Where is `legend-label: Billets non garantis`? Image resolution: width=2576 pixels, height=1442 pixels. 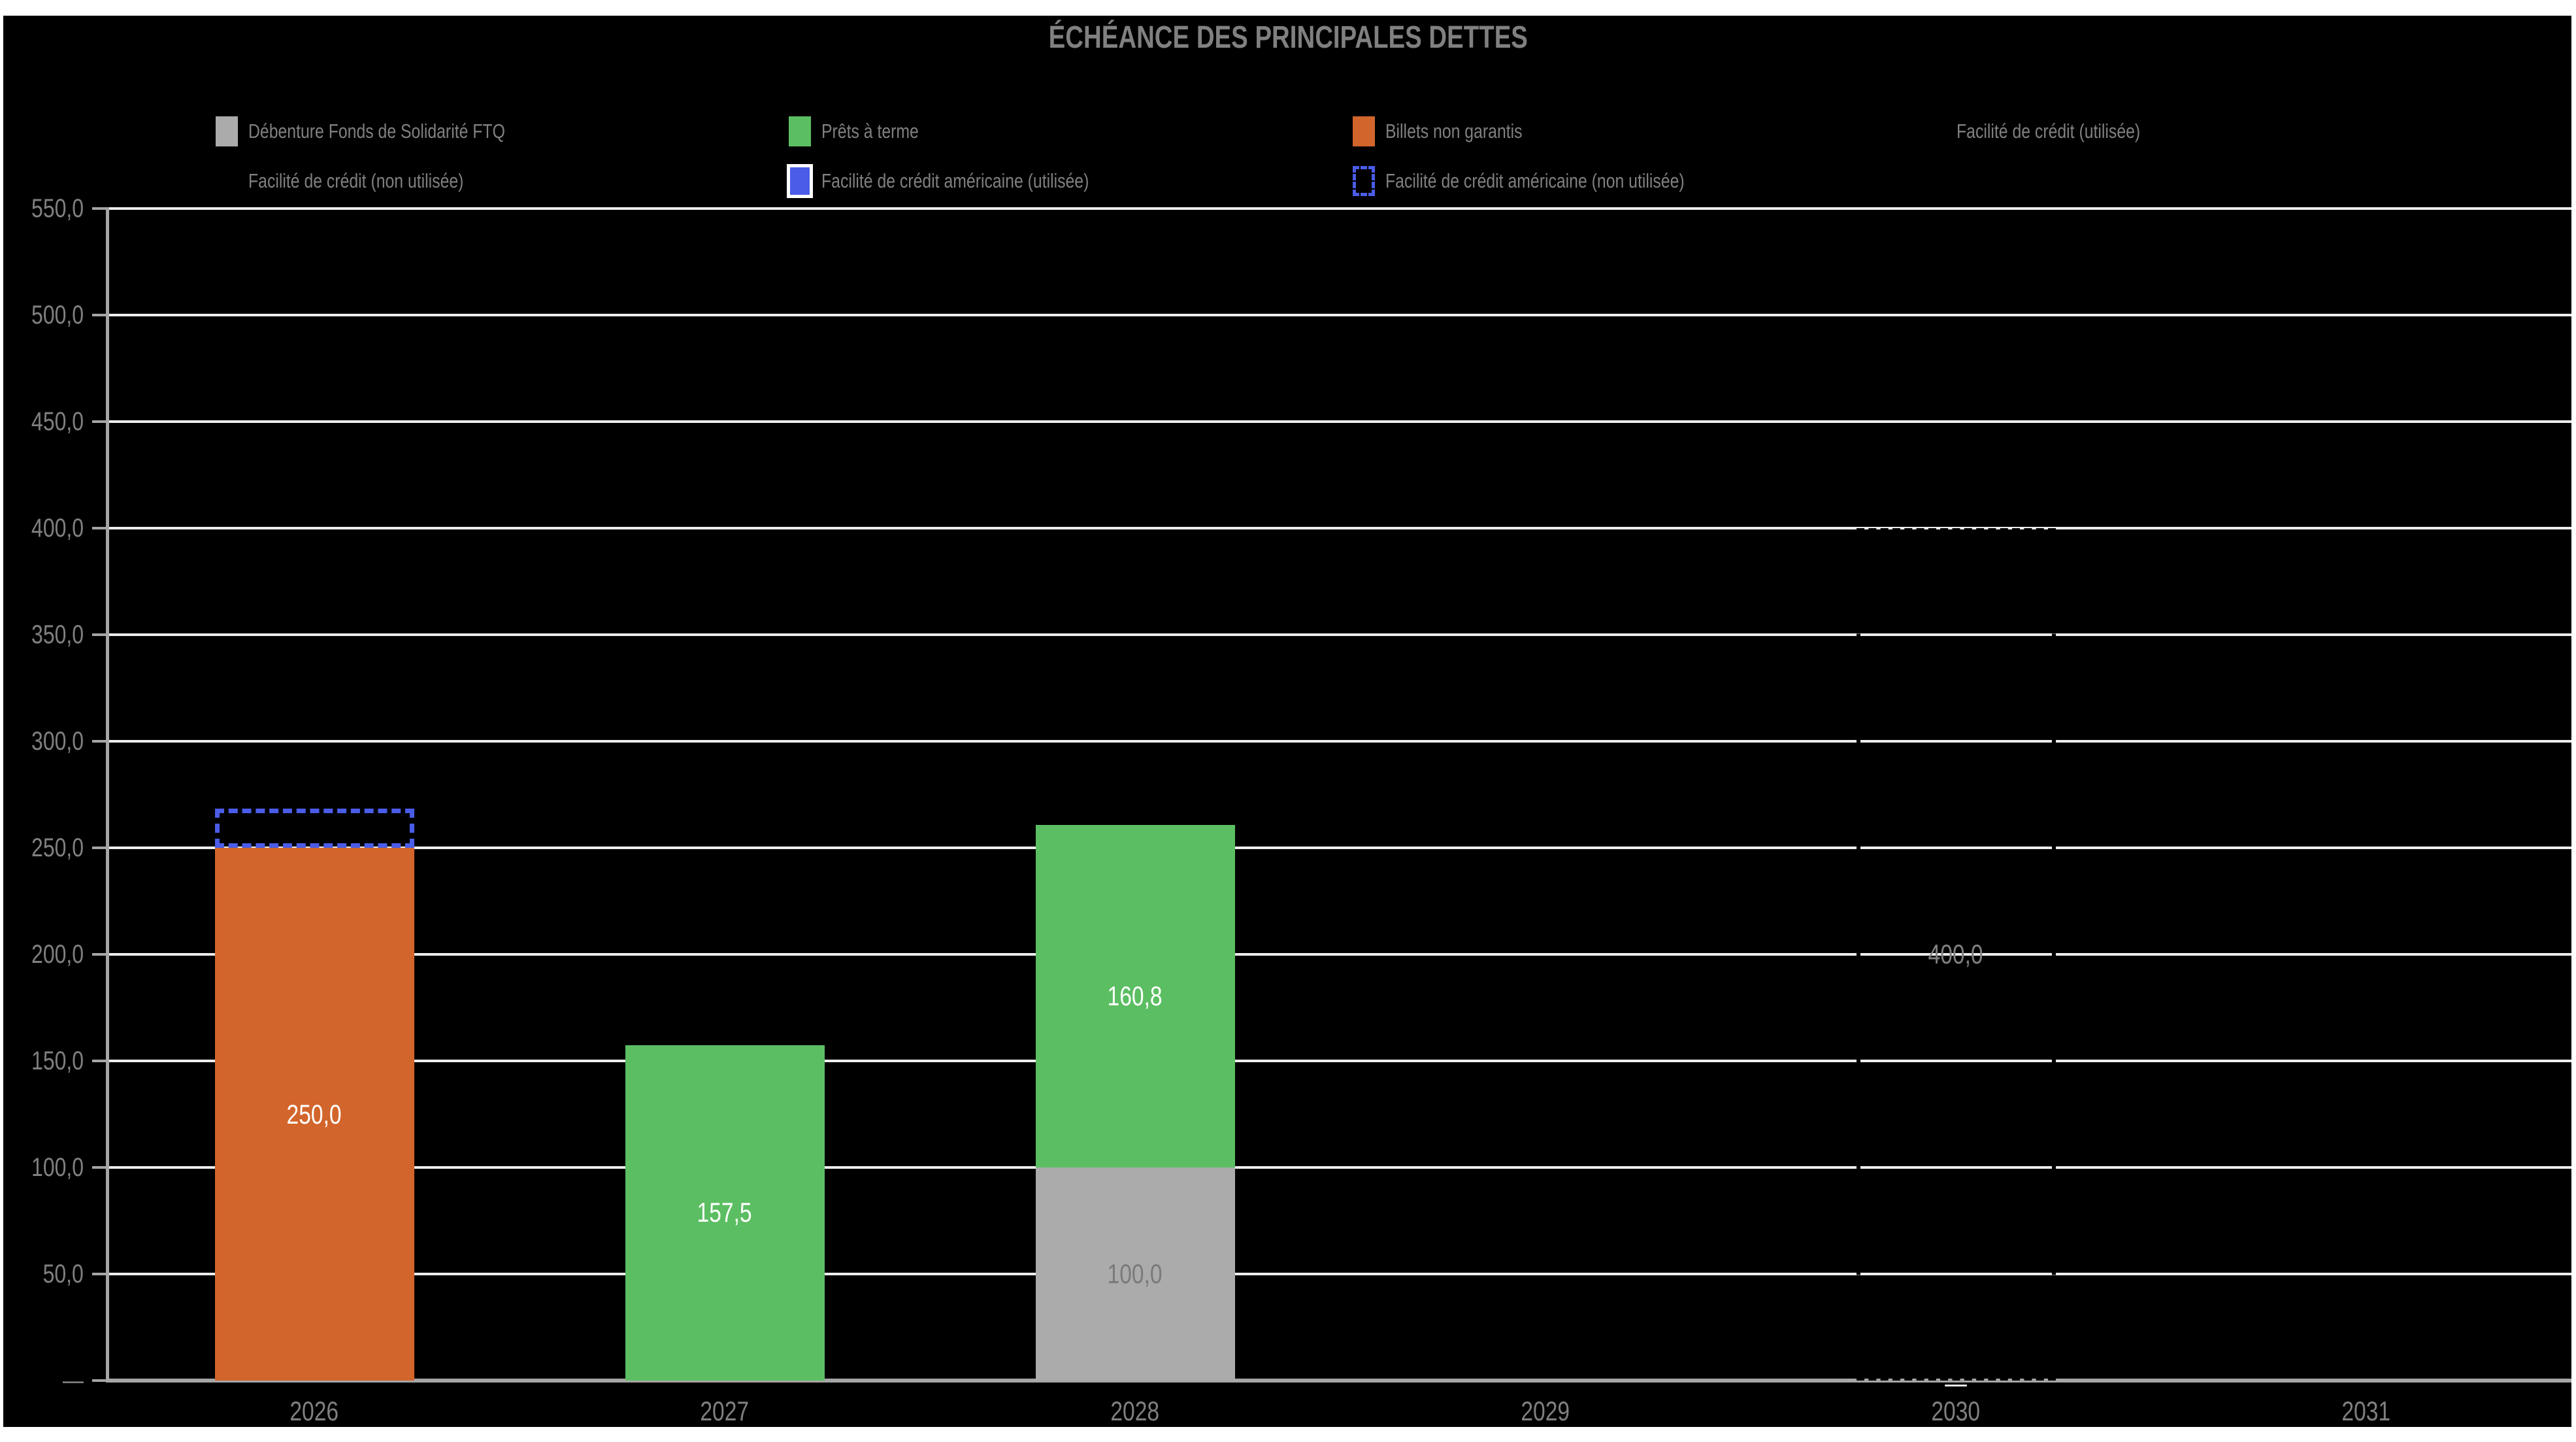 legend-label: Billets non garantis is located at coordinates (1471, 131).